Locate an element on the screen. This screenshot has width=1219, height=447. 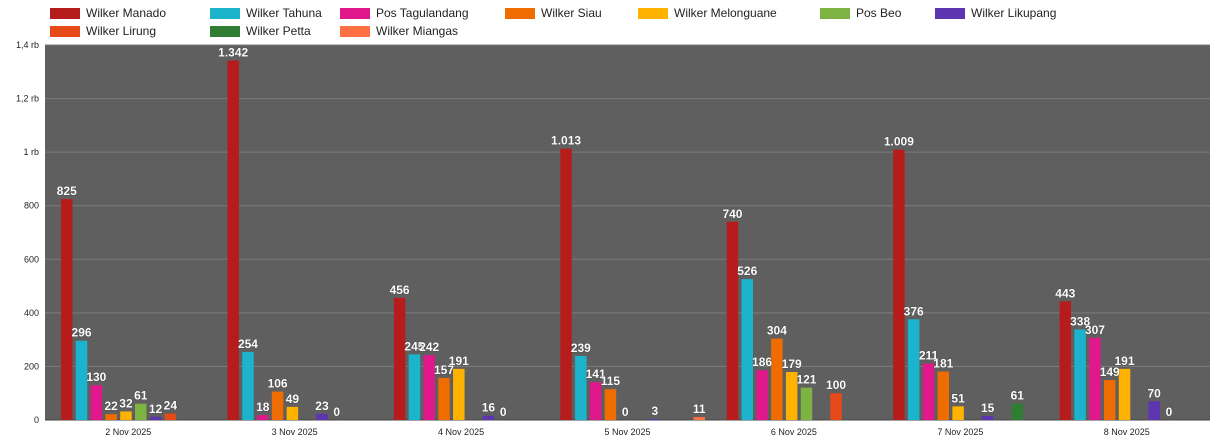
data-label: 49 is located at coordinates (293, 399).